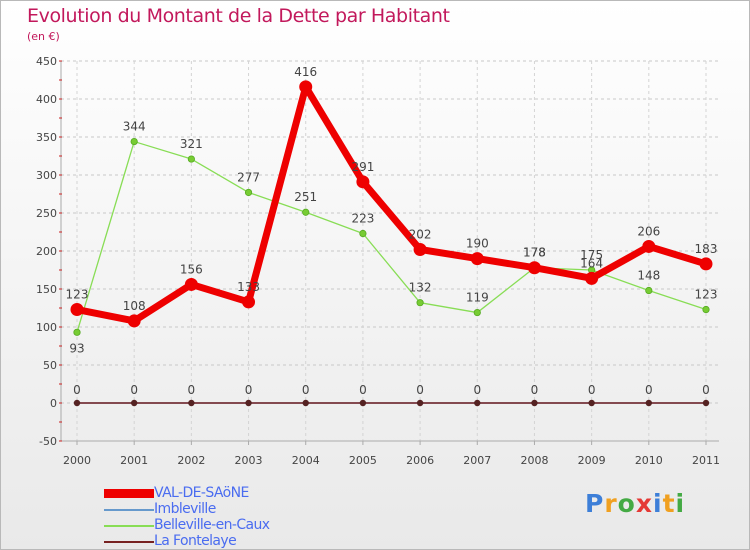  What do you see at coordinates (43, 36) in the screenshot?
I see `chart-subtitle: (en €)` at bounding box center [43, 36].